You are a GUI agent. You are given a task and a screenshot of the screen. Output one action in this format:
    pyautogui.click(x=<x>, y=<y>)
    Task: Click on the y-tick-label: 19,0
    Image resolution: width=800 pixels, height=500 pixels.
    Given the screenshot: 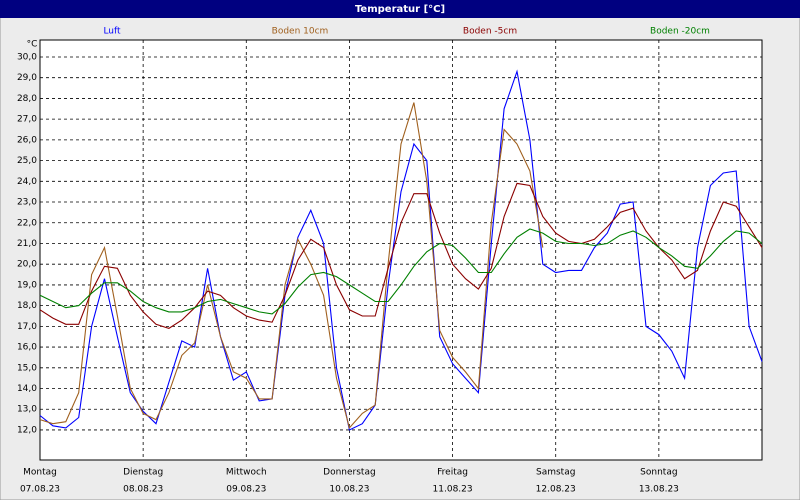 What is the action you would take?
    pyautogui.click(x=27, y=285)
    